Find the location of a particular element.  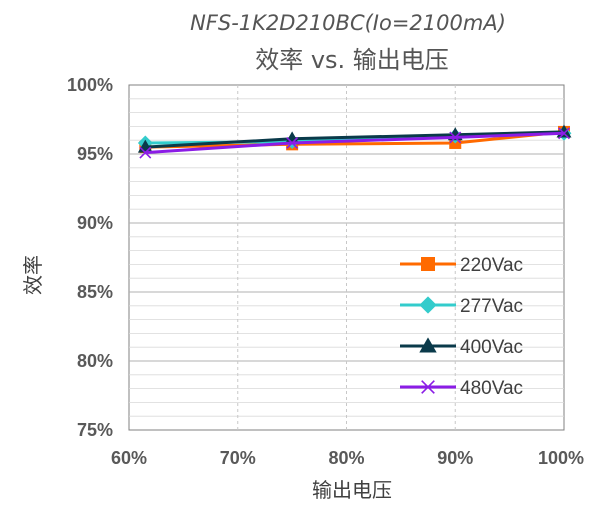

y-axis-label: 效率 is located at coordinates (33, 275).